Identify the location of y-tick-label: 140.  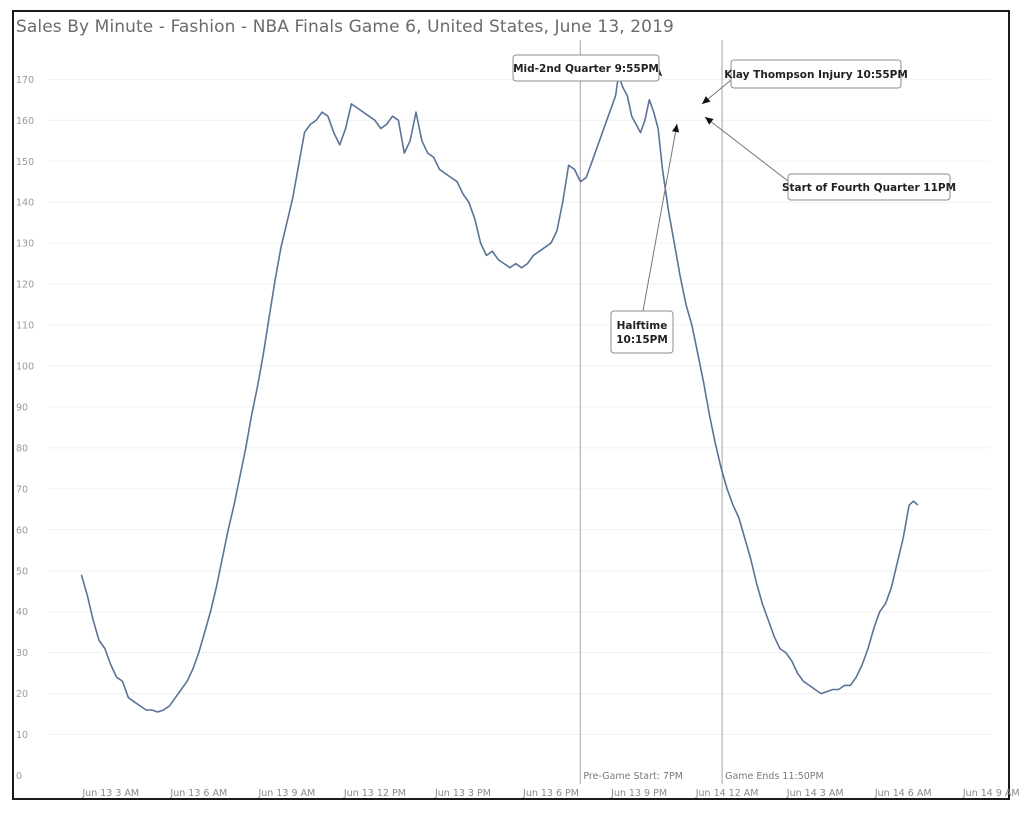
(25, 203).